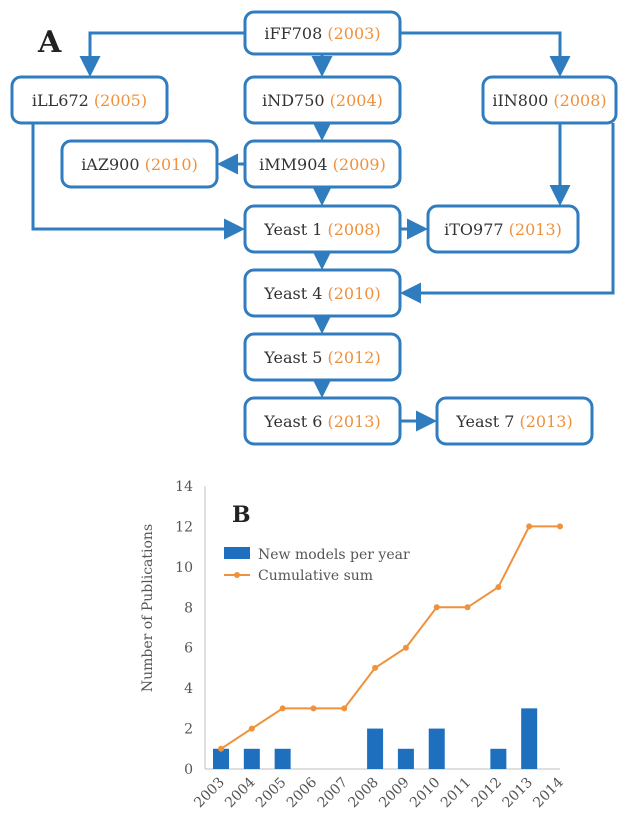 The image size is (629, 820). I want to click on x-tick-label: 2007, so click(333, 793).